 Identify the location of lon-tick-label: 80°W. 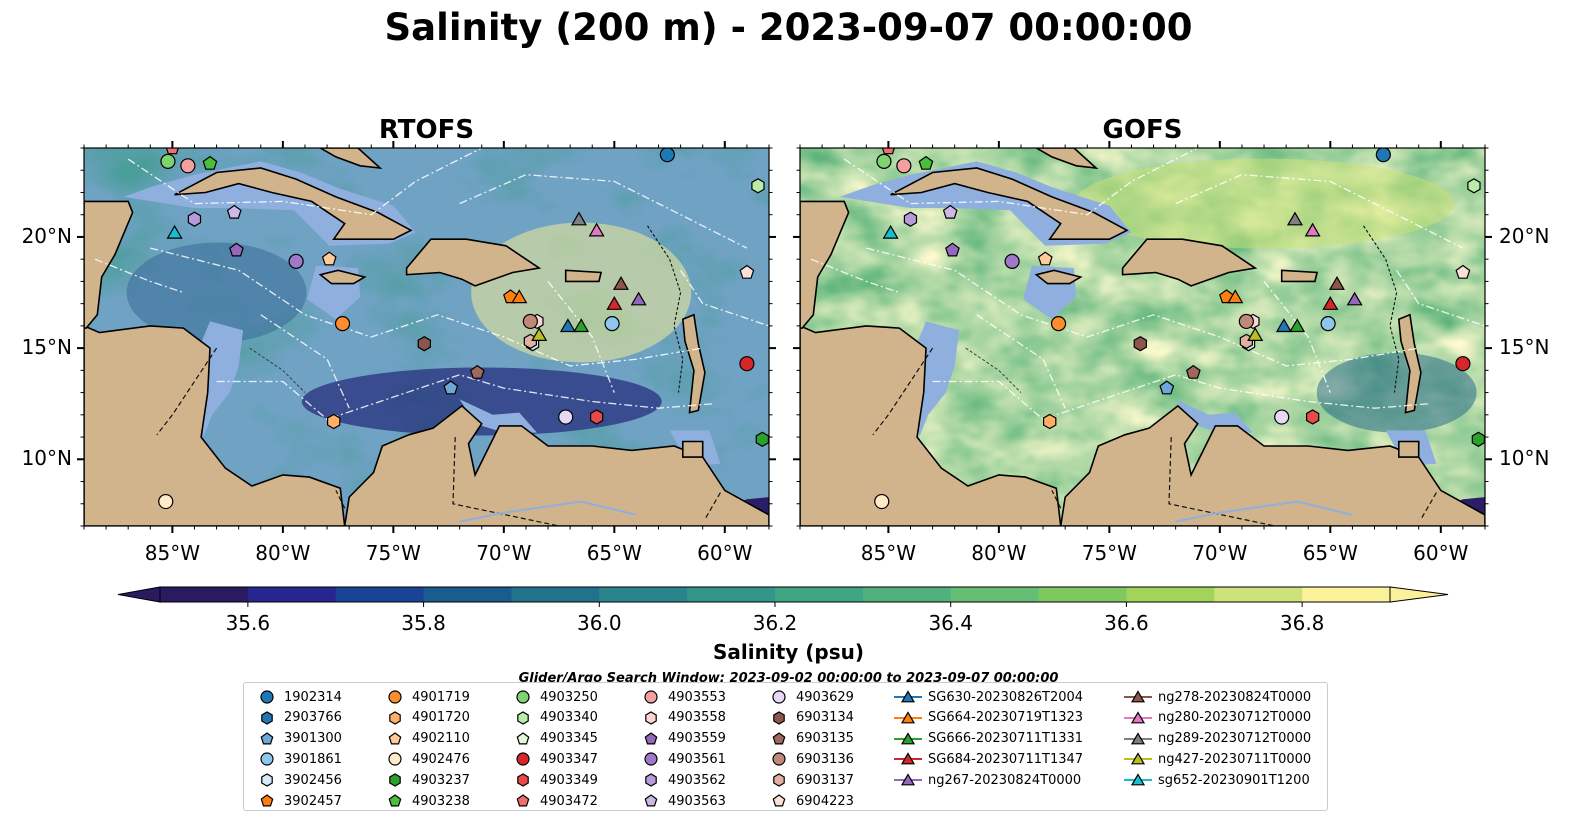
(283, 553).